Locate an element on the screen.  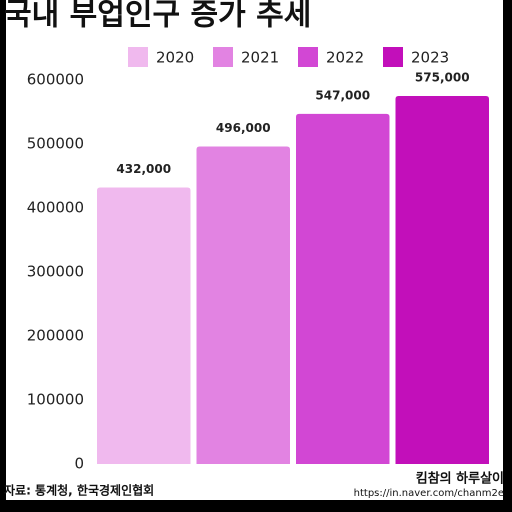
value-label: 575,000 is located at coordinates (442, 78).